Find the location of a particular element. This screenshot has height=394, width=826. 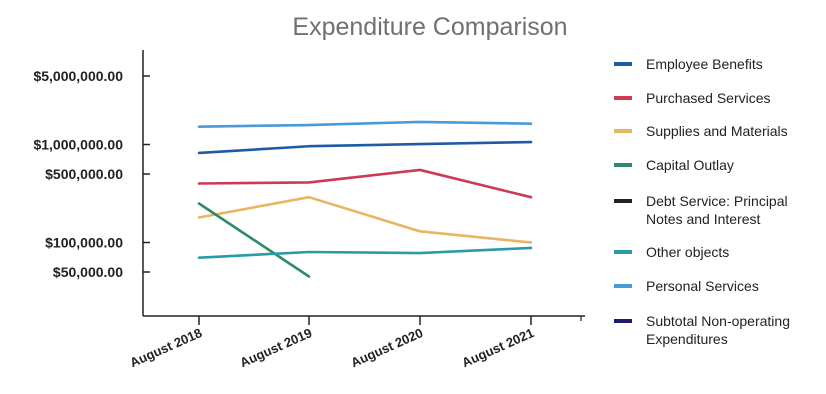

x-tick-label: August 2020 is located at coordinates (386, 347).